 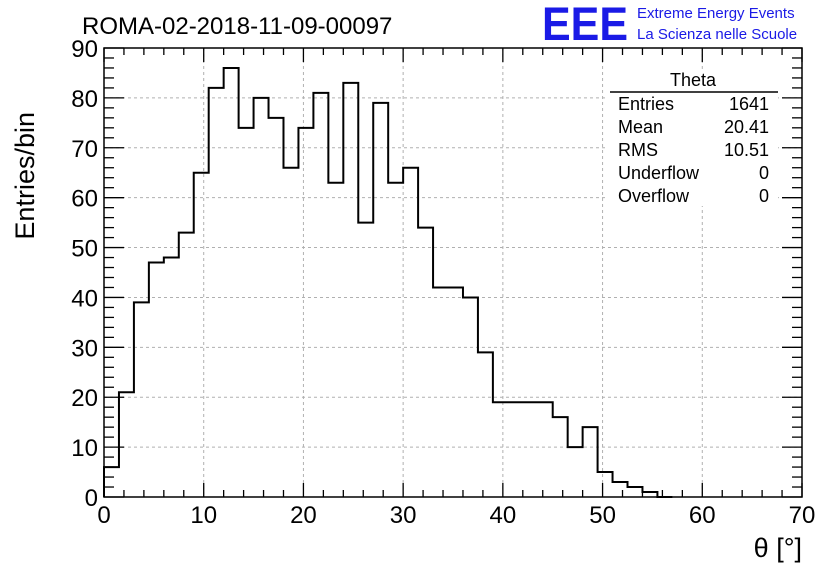 What do you see at coordinates (403, 515) in the screenshot?
I see `x-tick-label: 30` at bounding box center [403, 515].